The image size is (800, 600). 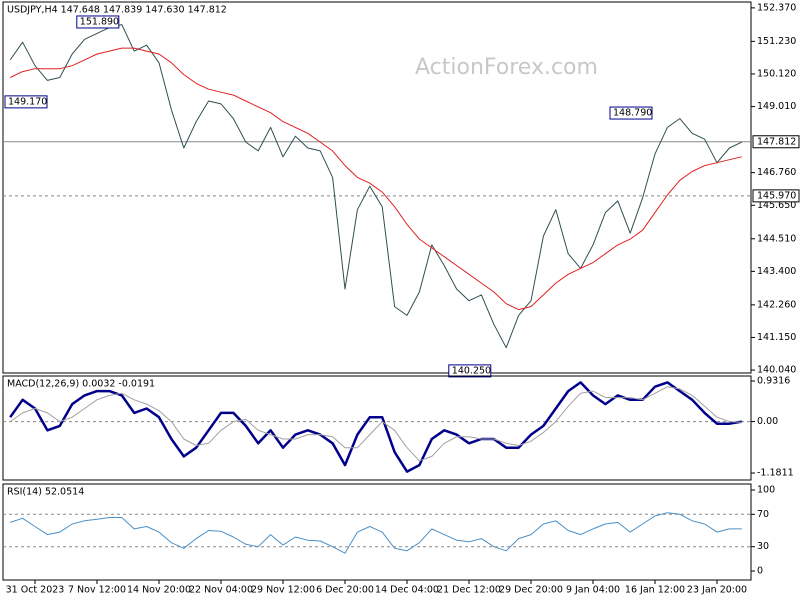 I want to click on y-tick-label: 143.400, so click(x=776, y=271).